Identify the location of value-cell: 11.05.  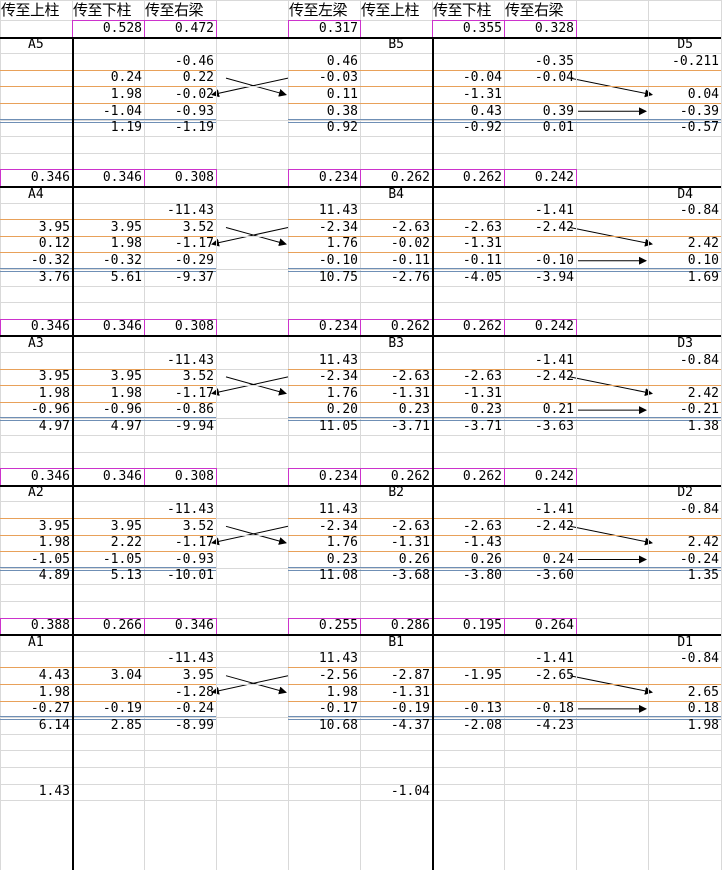
(338, 426).